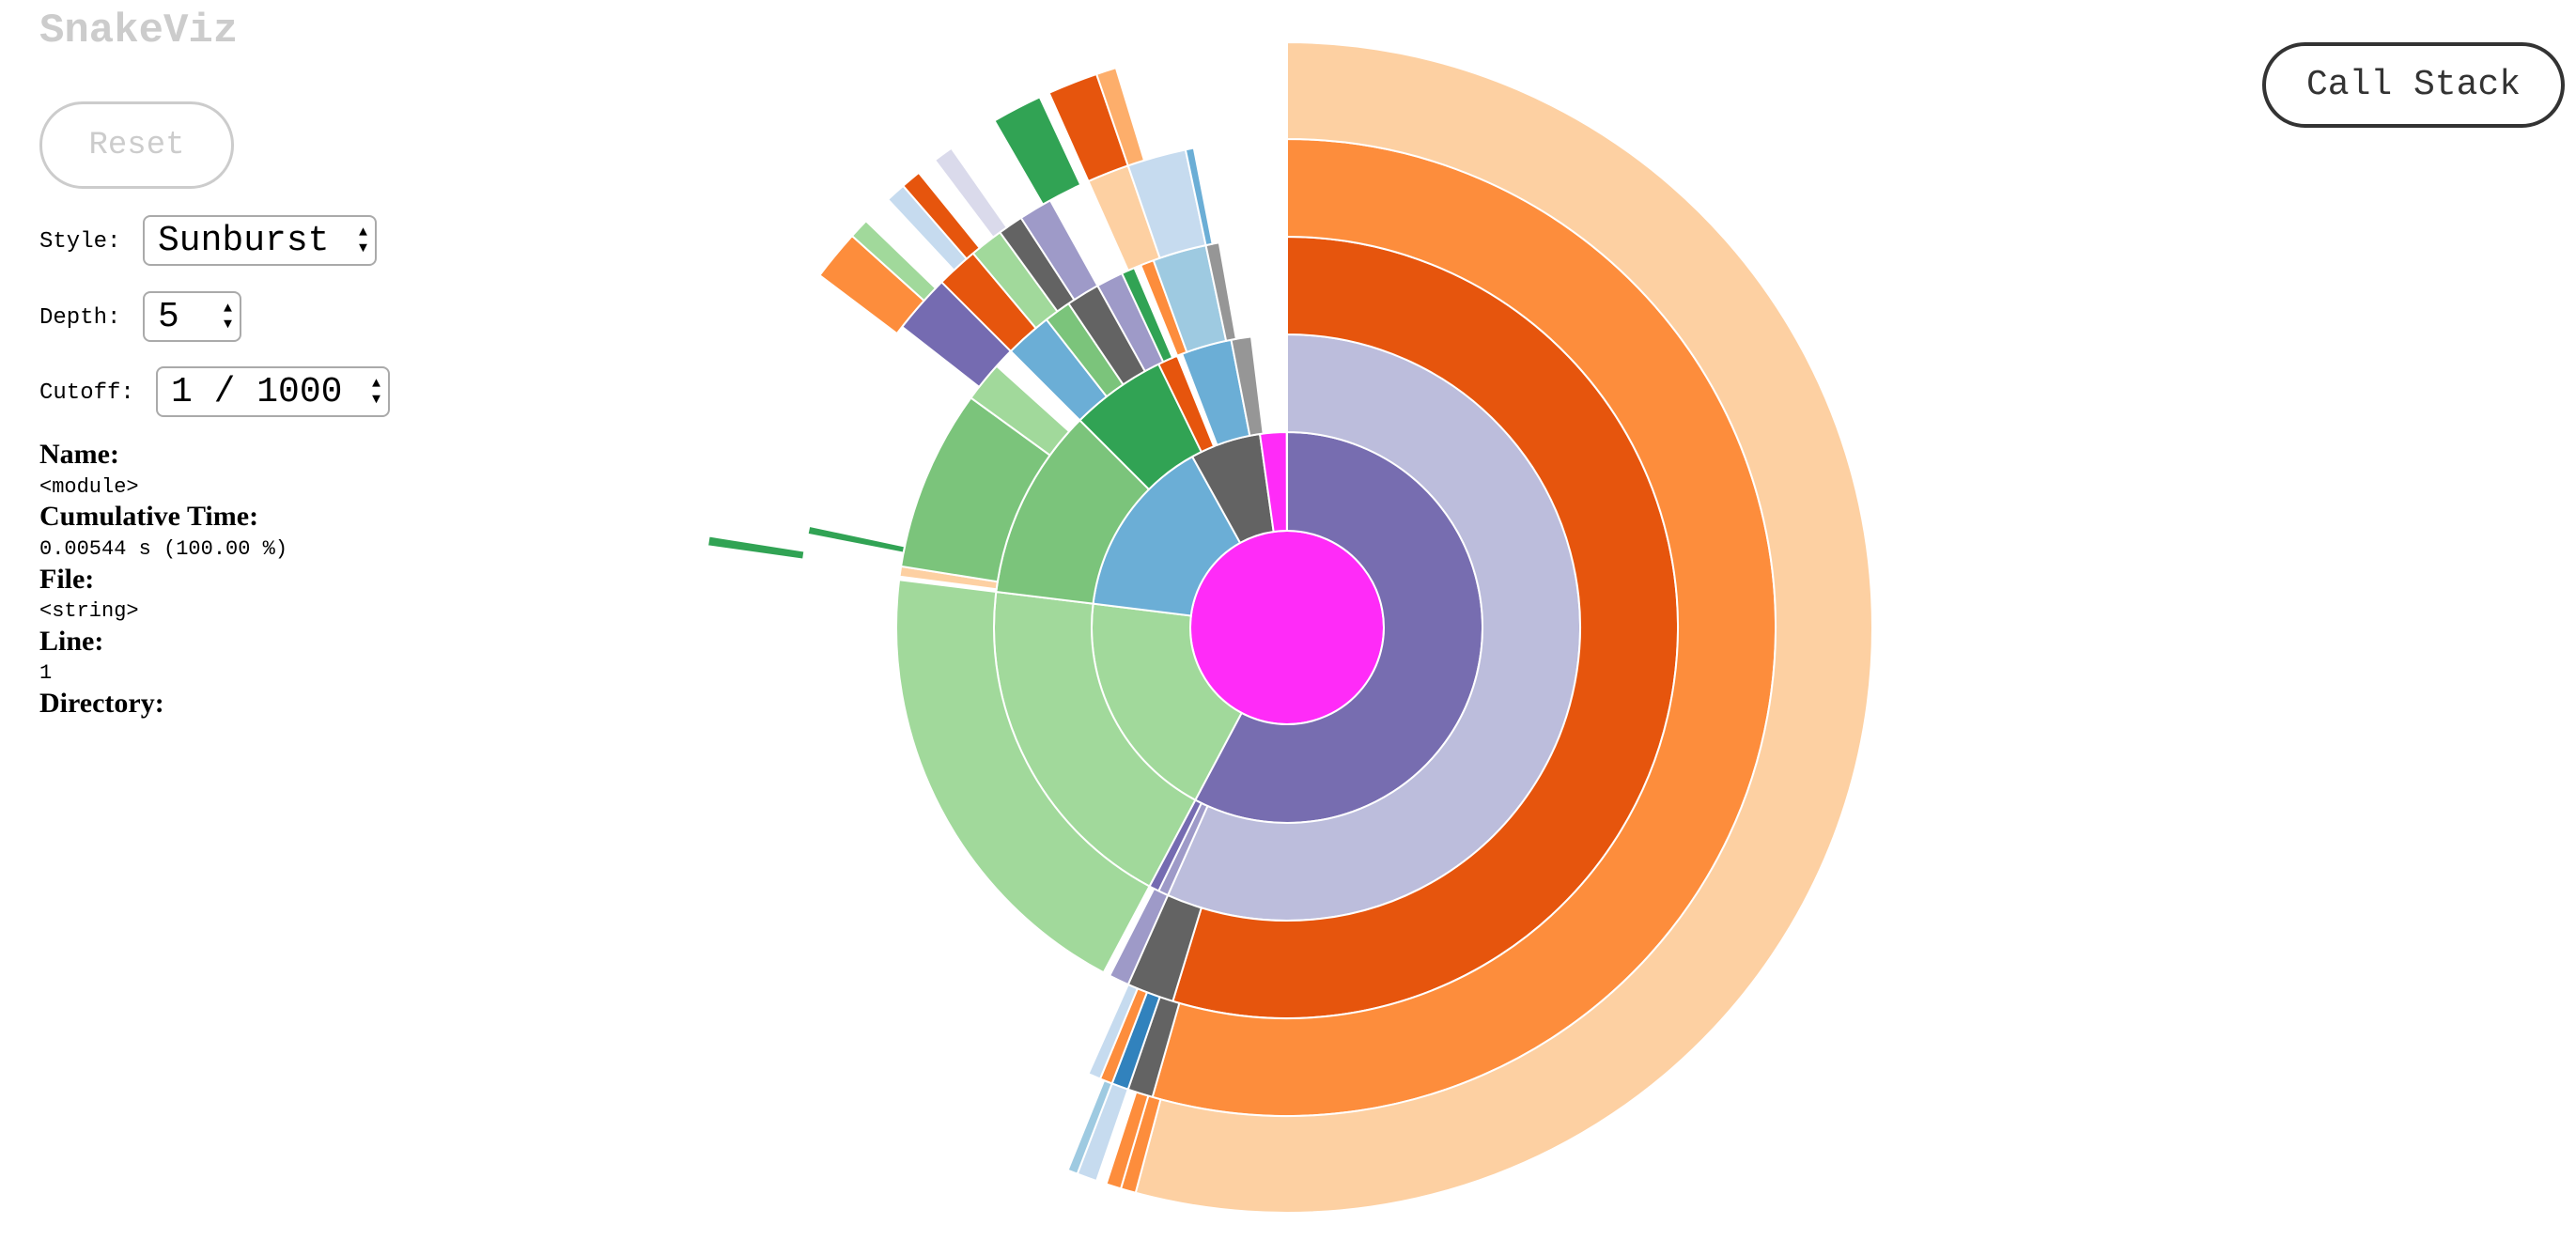  I want to click on line-value: 1, so click(46, 673).